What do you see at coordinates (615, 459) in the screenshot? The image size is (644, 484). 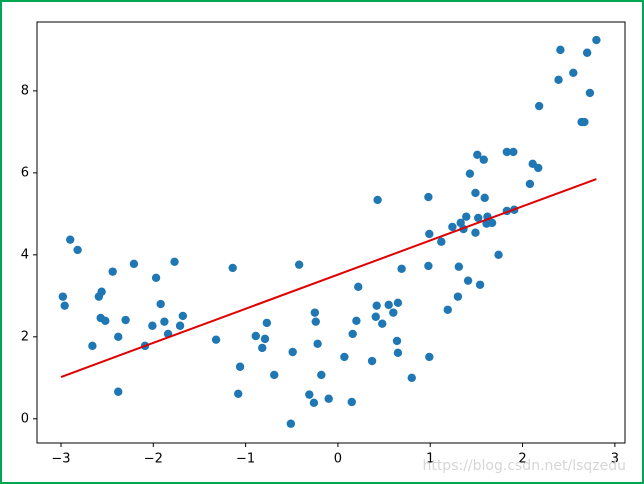 I see `x-tick-label: 3` at bounding box center [615, 459].